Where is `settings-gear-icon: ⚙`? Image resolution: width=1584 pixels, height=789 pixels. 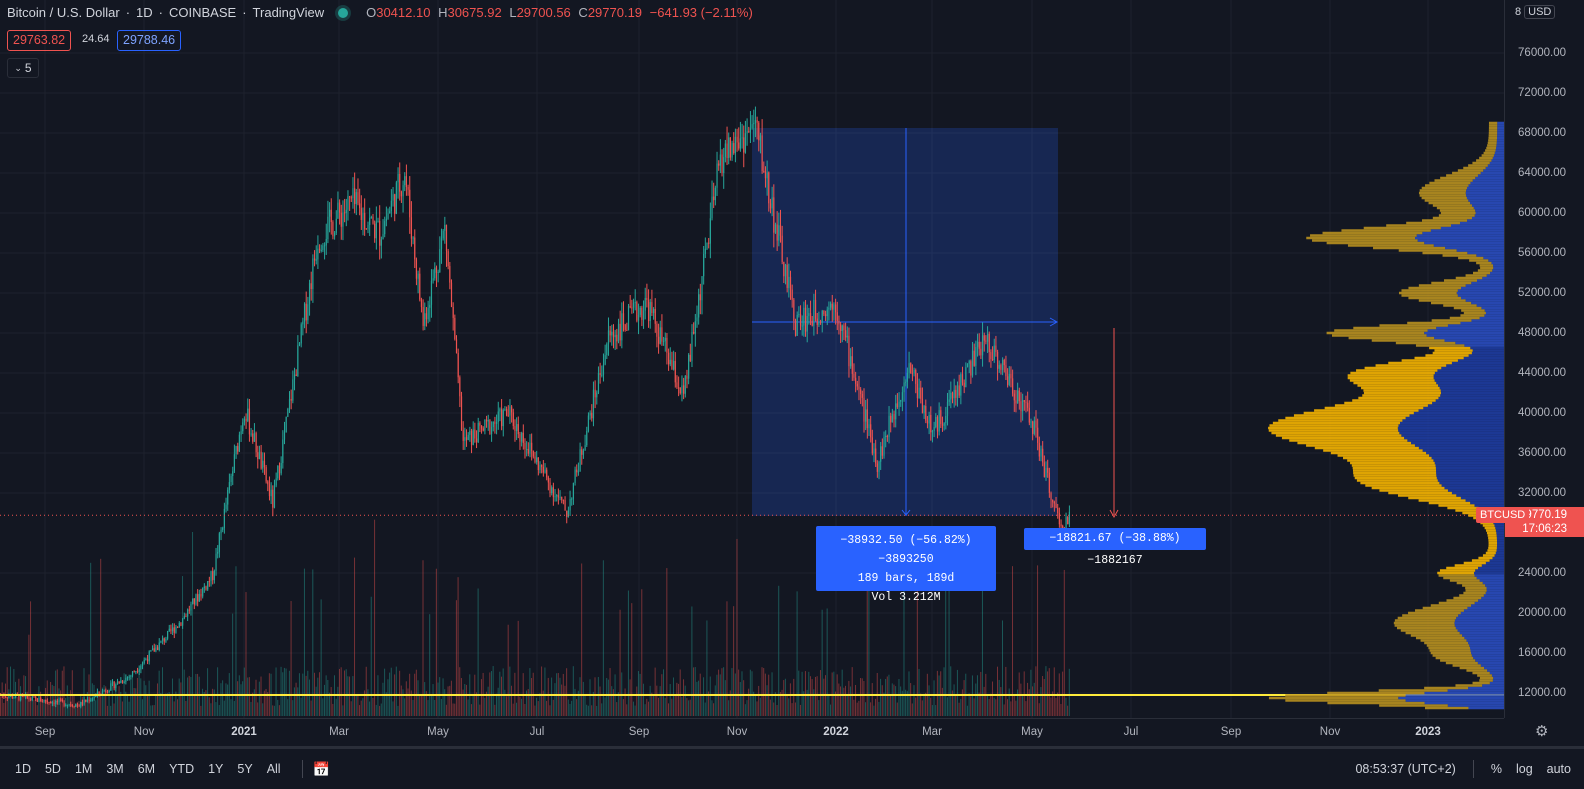 settings-gear-icon: ⚙ is located at coordinates (1542, 731).